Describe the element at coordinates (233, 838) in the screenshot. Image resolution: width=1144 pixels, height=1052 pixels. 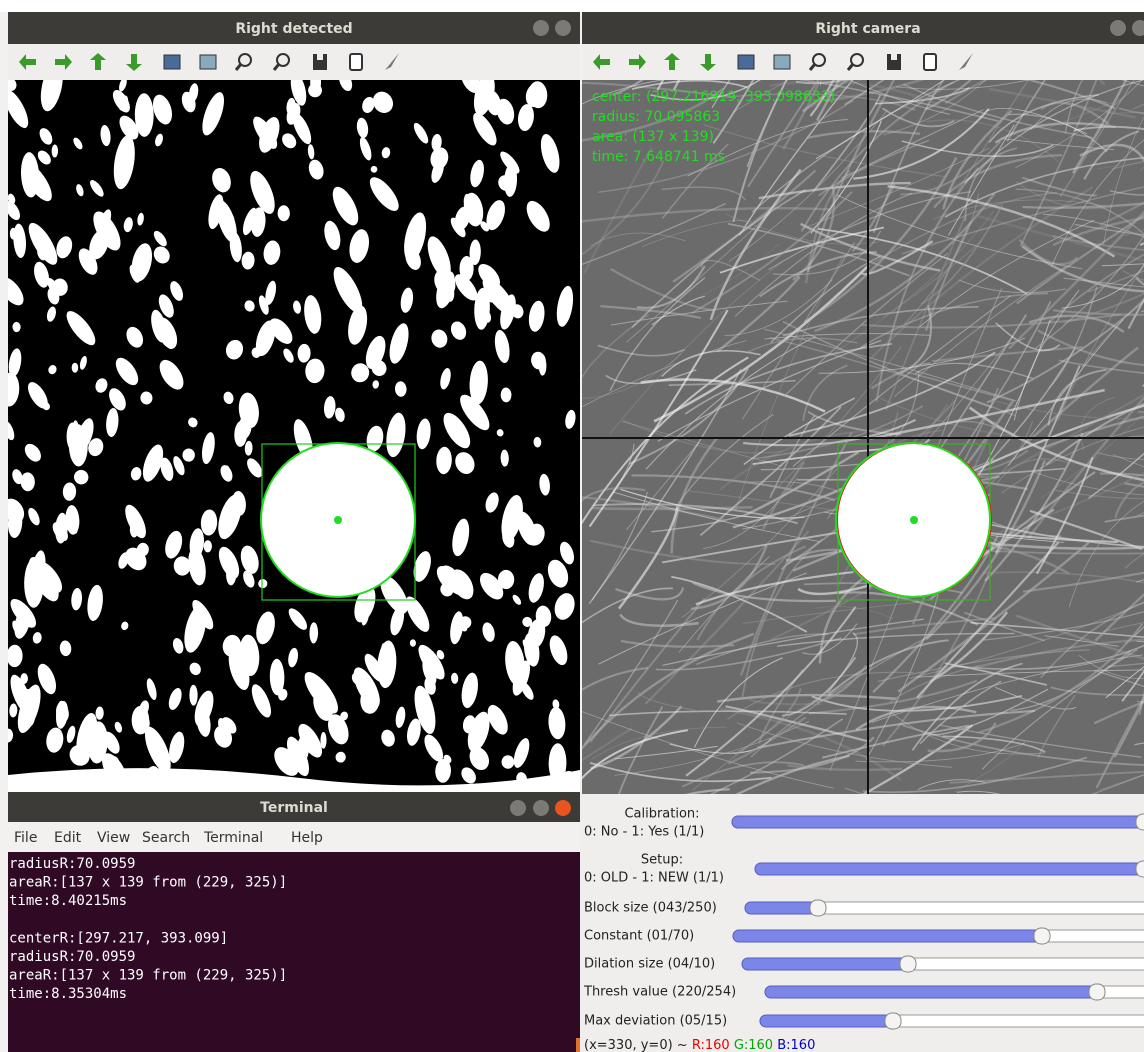
I see `menu-item: Terminal` at that location.